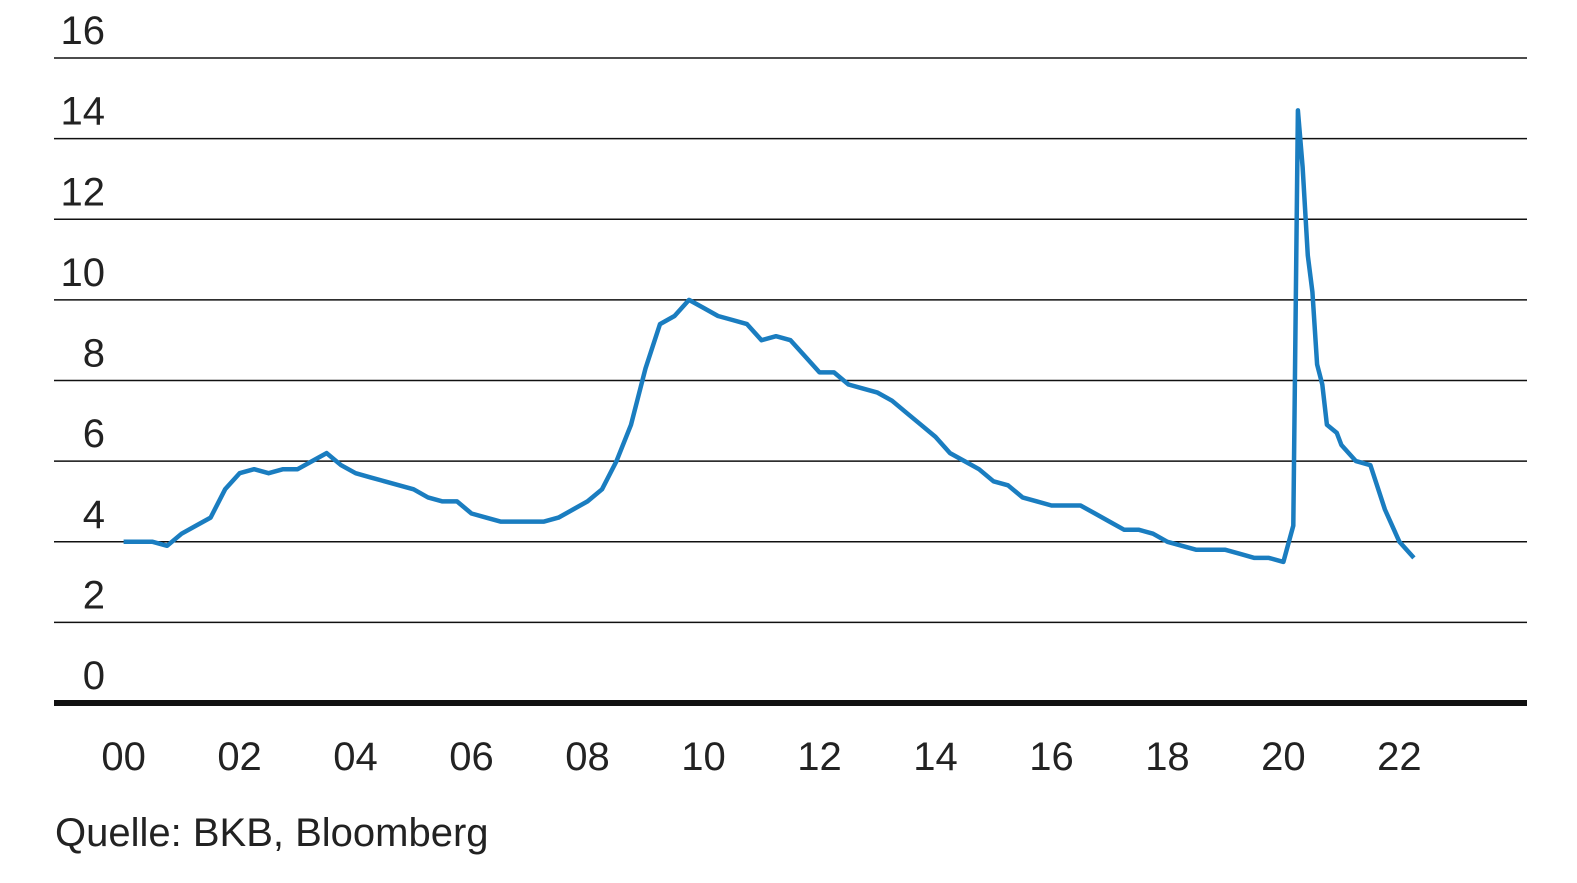  I want to click on x-tick-label: 18, so click(1167, 757).